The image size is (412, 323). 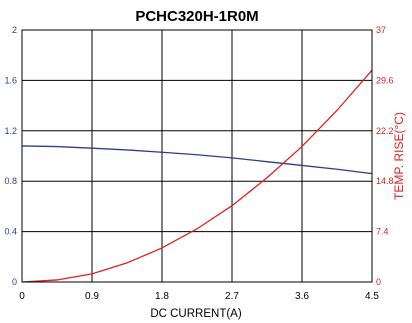 What do you see at coordinates (382, 232) in the screenshot?
I see `right-tick-label: 7.4` at bounding box center [382, 232].